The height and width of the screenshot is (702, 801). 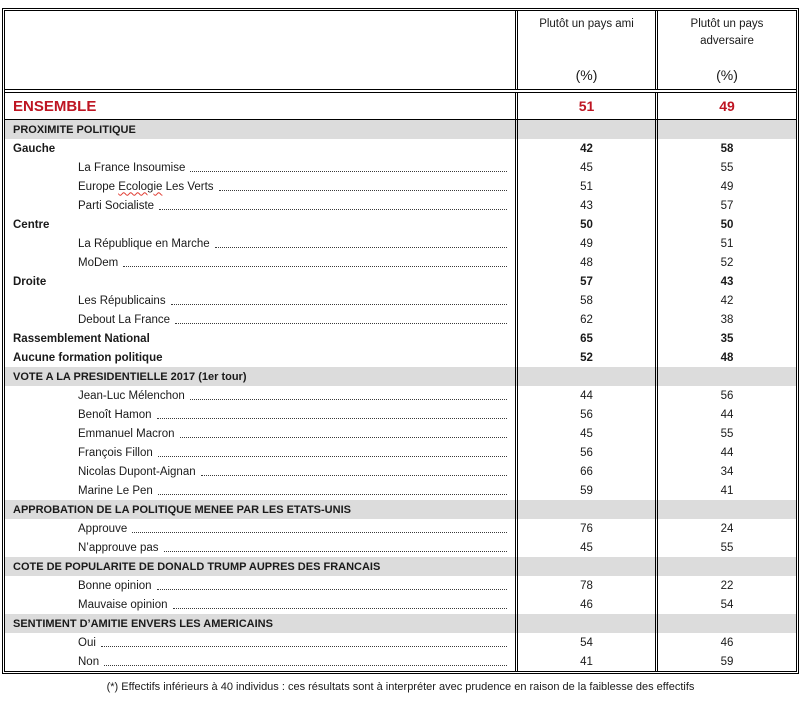 I want to click on value-cell-adversaire: 46, so click(x=725, y=642).